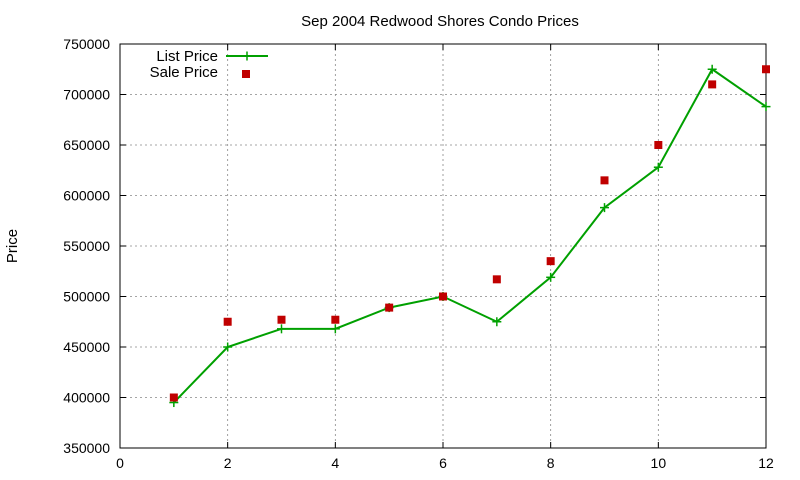 The height and width of the screenshot is (480, 800). I want to click on y-tick-label: 700000, so click(86, 95).